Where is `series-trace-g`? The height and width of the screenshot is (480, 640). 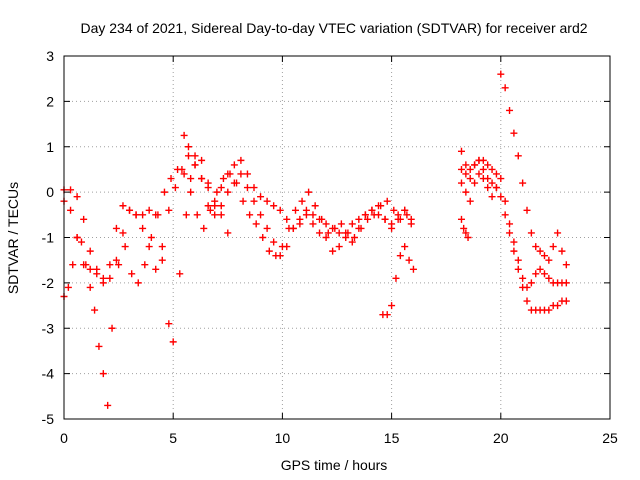
series-trace-g is located at coordinates (513, 230).